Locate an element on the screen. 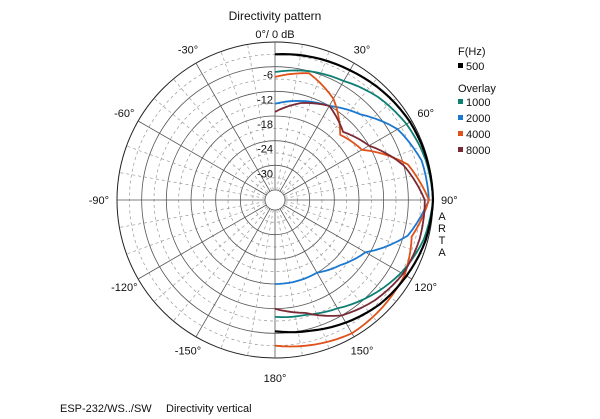  angle-tick-label: -150° is located at coordinates (188, 352).